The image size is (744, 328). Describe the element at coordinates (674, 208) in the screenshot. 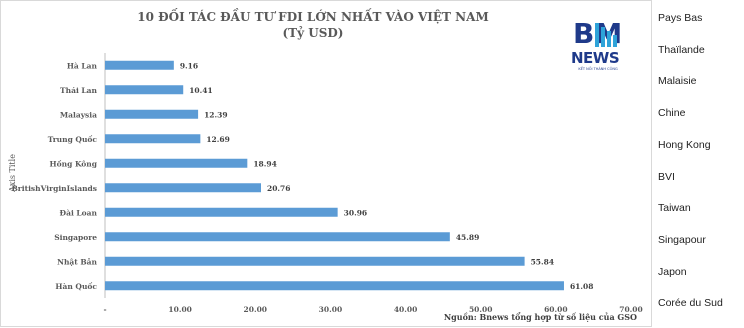

I see `translation-label: Taiwan` at that location.